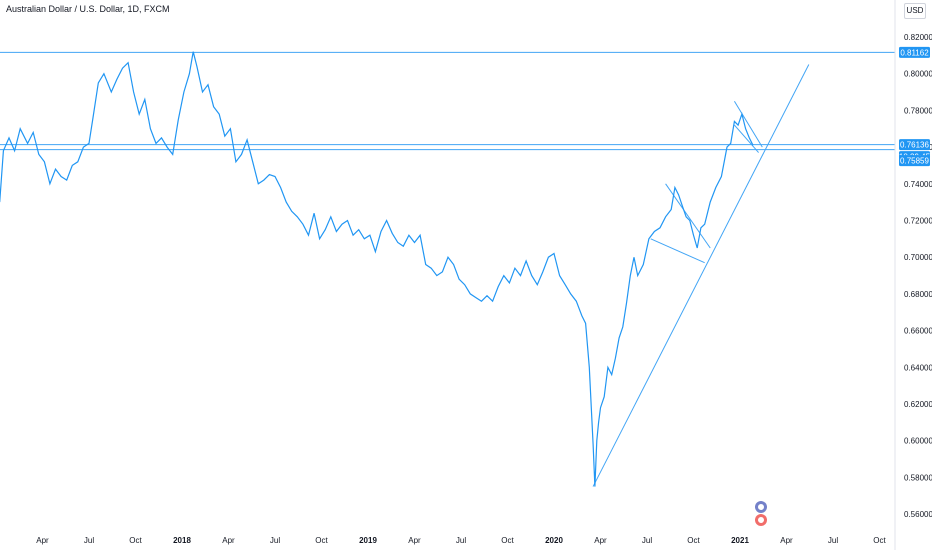 This screenshot has height=550, width=932. What do you see at coordinates (918, 514) in the screenshot?
I see `y-tick-label: 0.56000` at bounding box center [918, 514].